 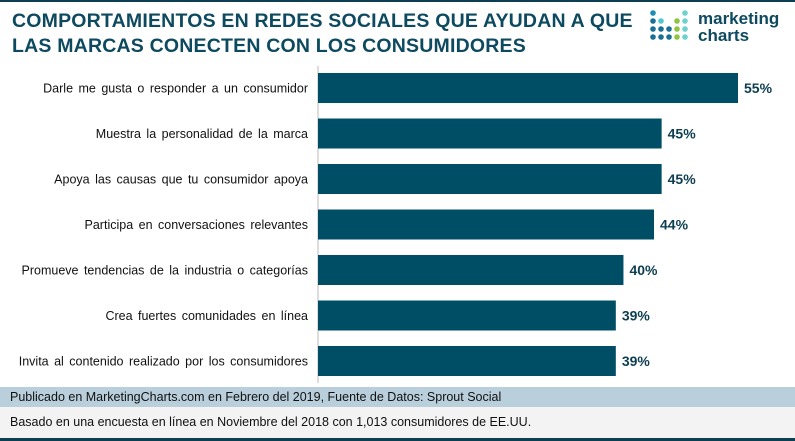 I want to click on bottom-border, so click(x=397, y=439).